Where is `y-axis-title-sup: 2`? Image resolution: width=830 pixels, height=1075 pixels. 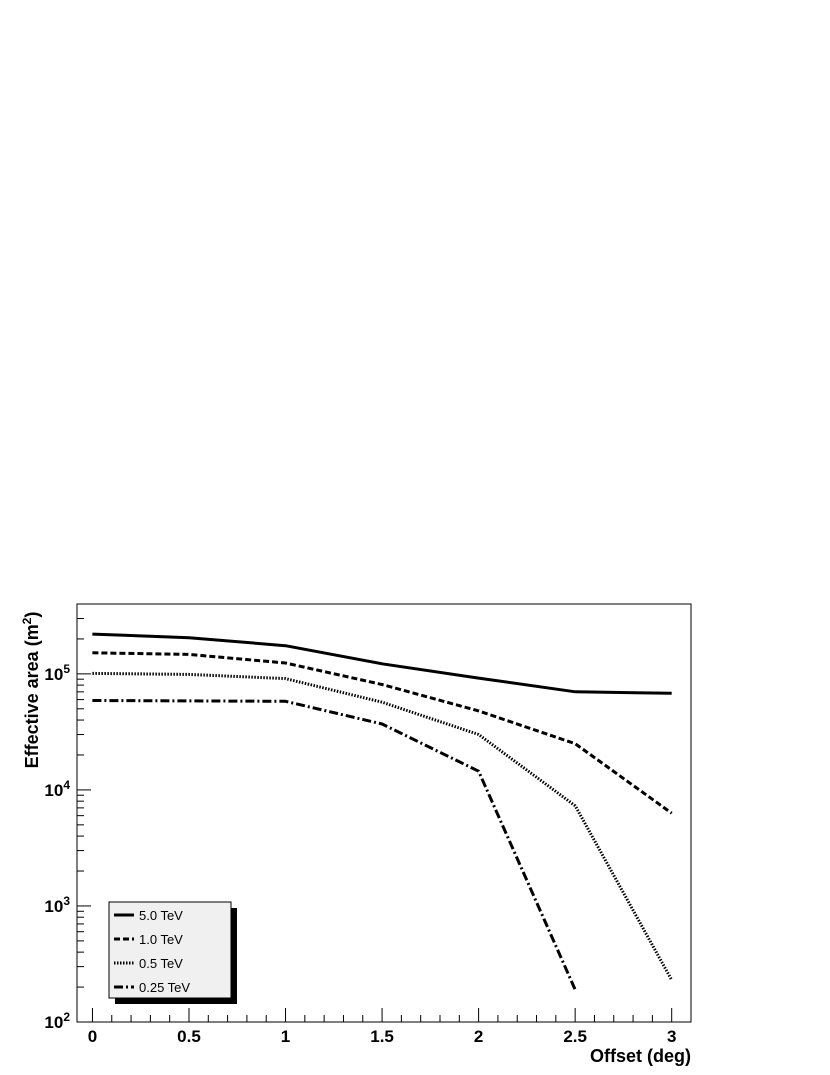 y-axis-title-sup: 2 is located at coordinates (27, 620).